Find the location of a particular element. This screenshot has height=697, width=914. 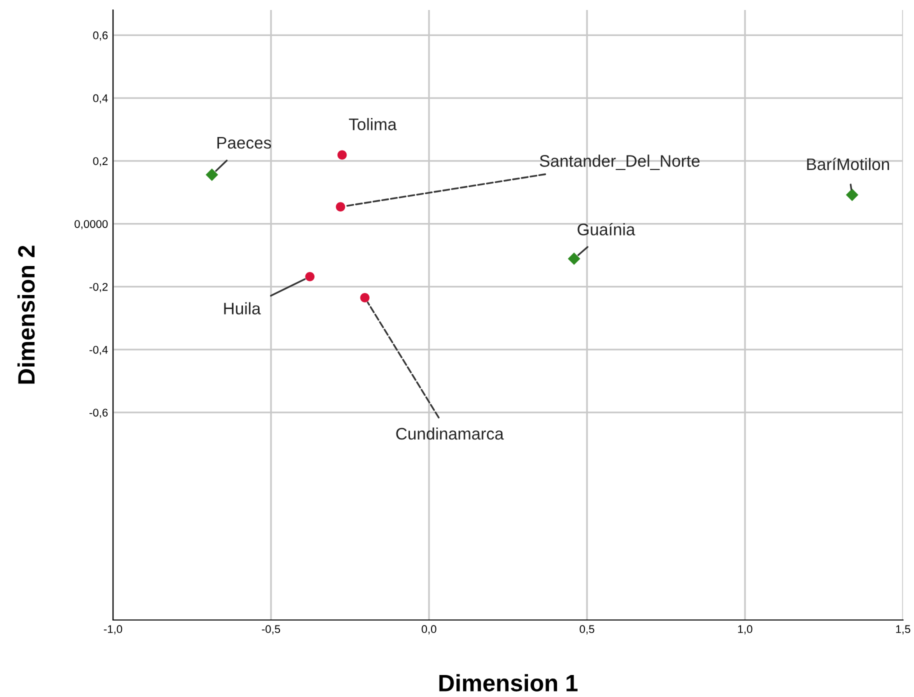

x-tick-label: 1,5 is located at coordinates (903, 629).